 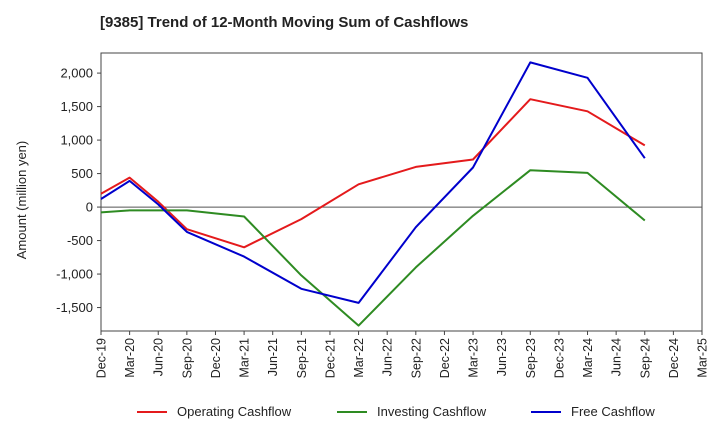 I want to click on y-tick-label: 0, so click(x=89, y=207).